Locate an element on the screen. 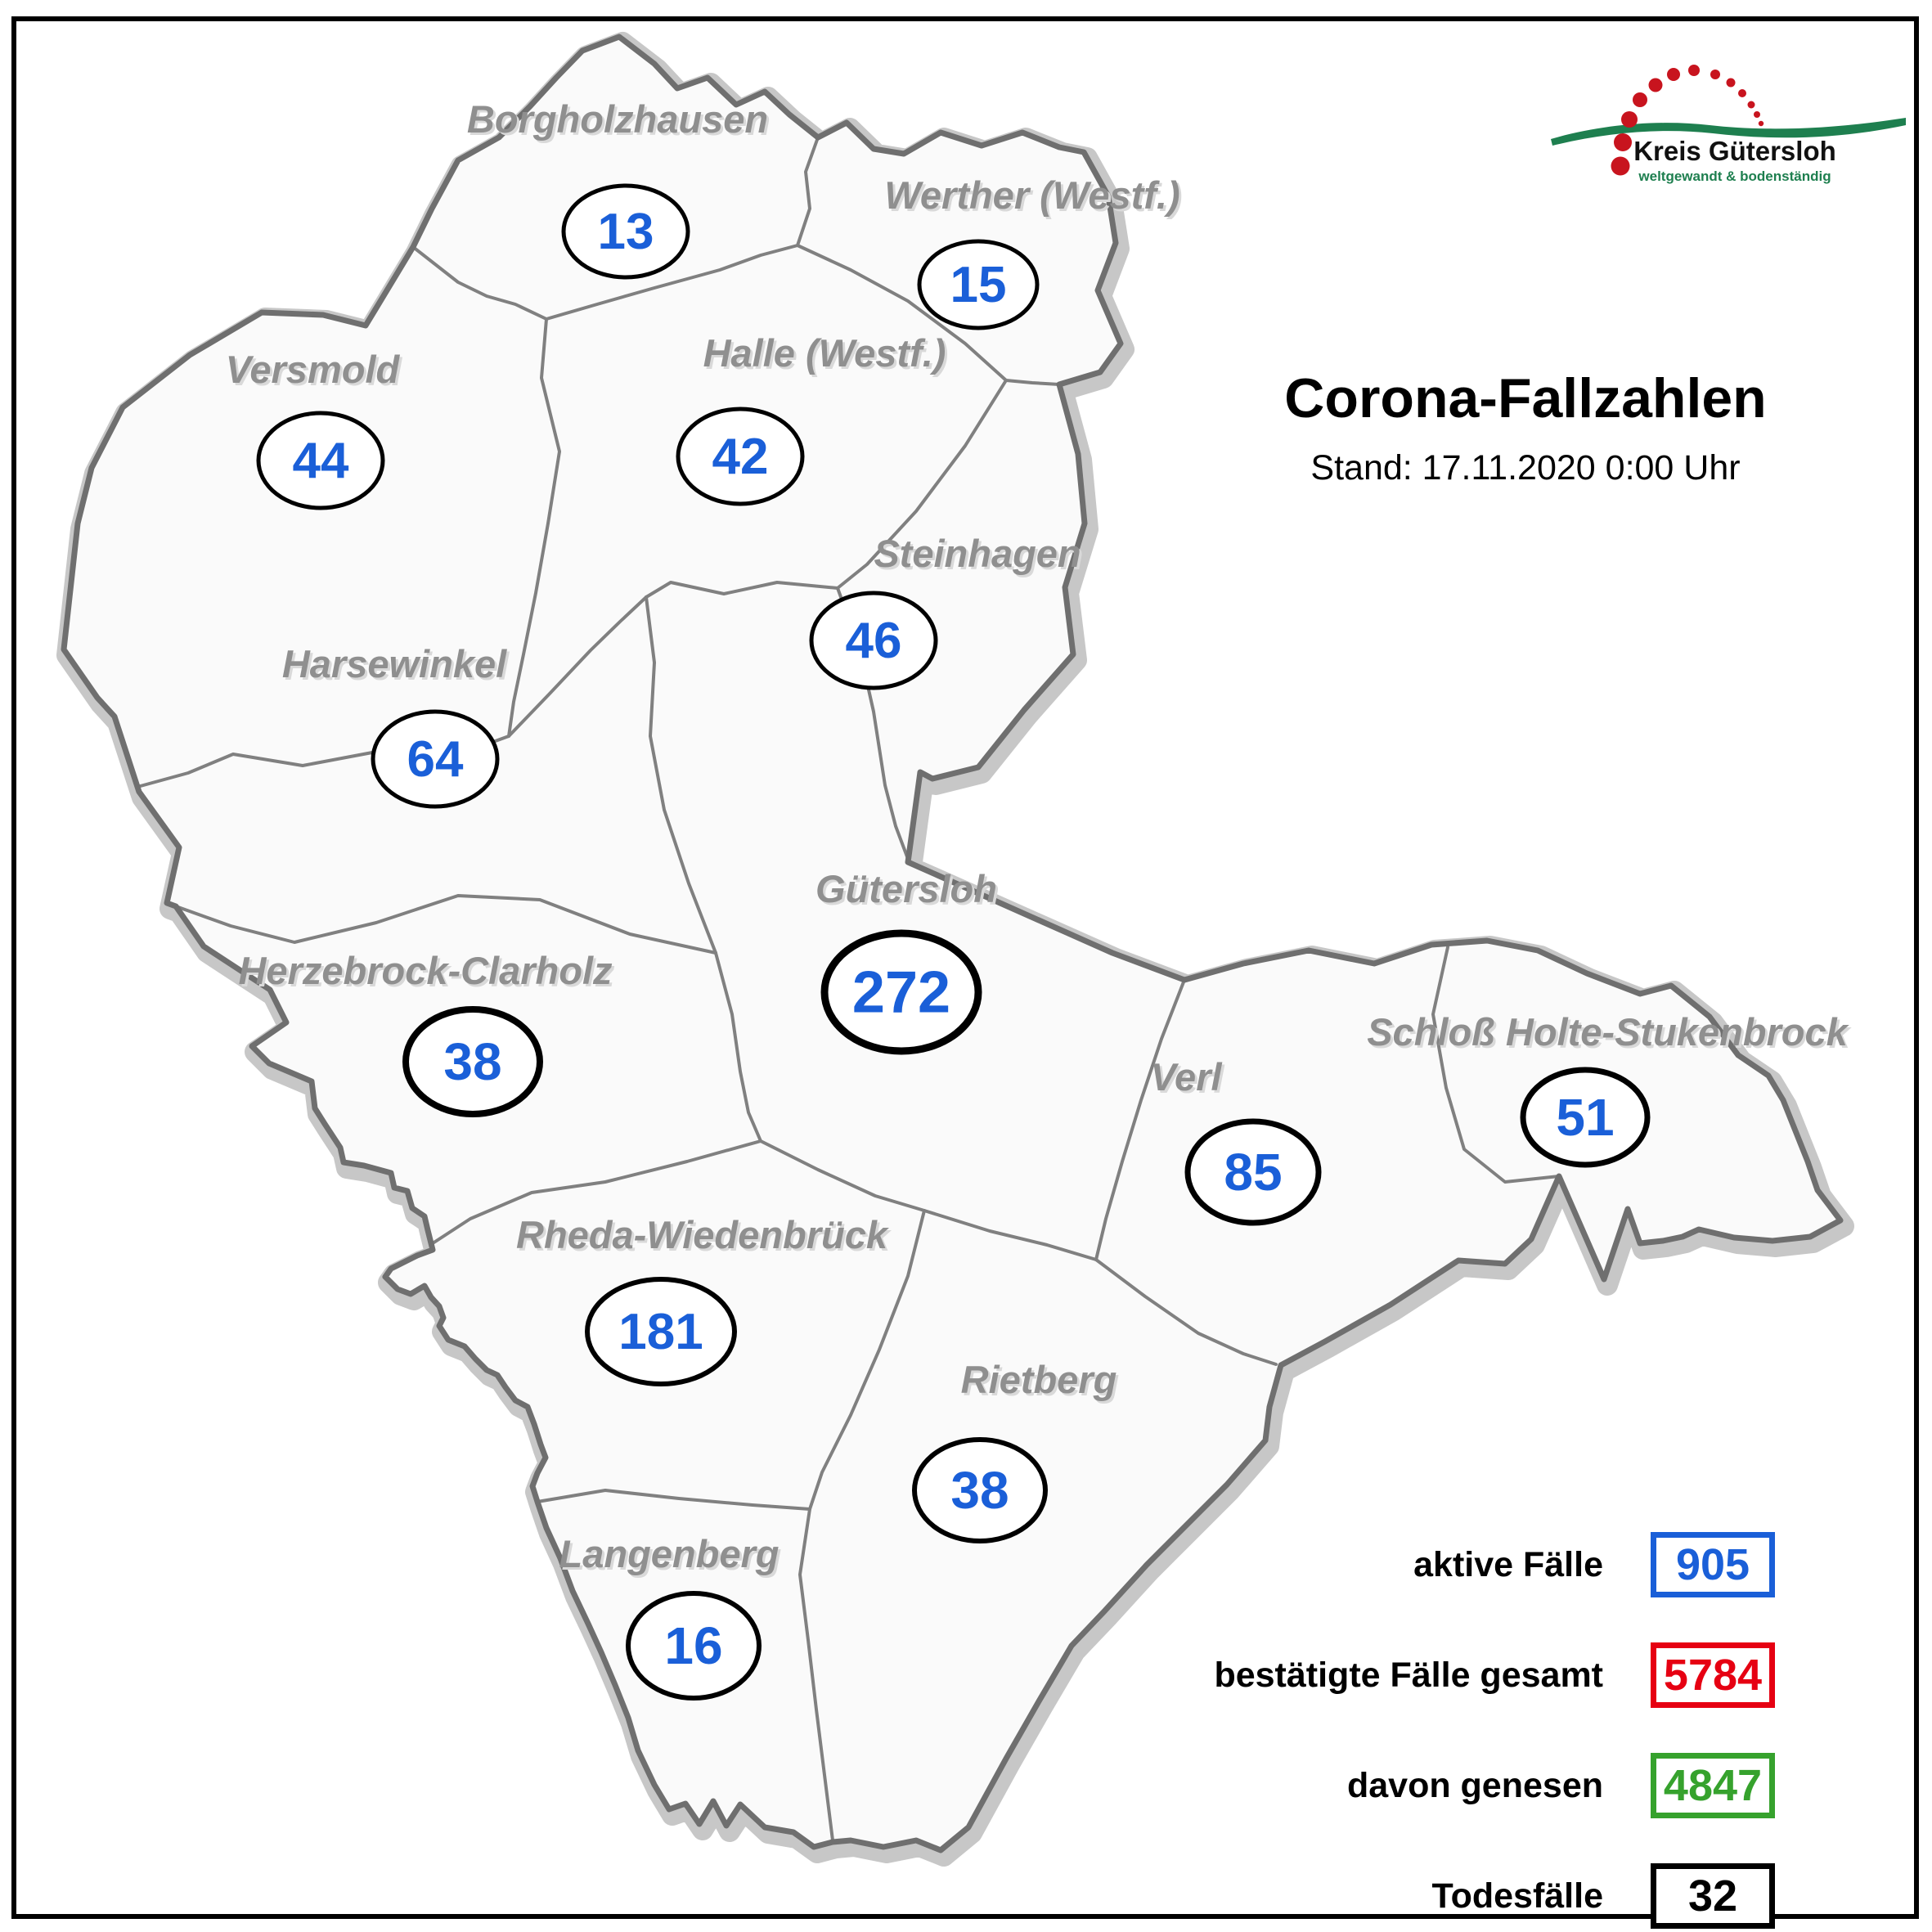 This screenshot has width=1932, height=1932. municipality-label: Langenberg is located at coordinates (670, 1554).